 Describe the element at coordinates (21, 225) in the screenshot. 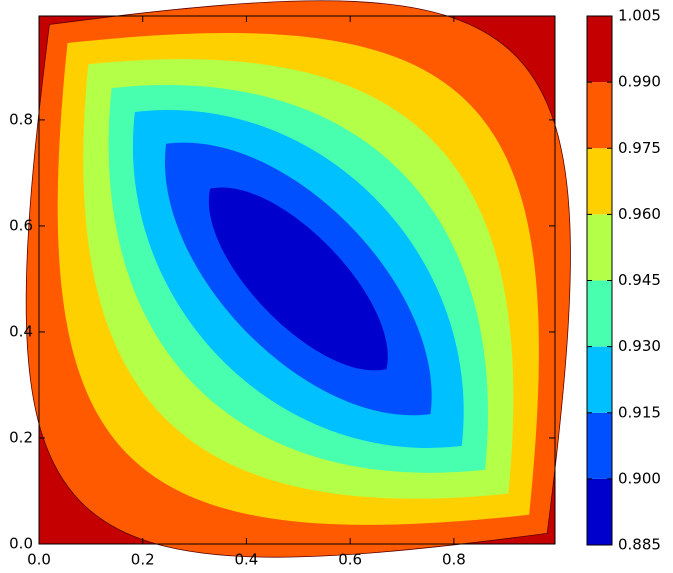

I see `y-tick-label: 0.6` at that location.